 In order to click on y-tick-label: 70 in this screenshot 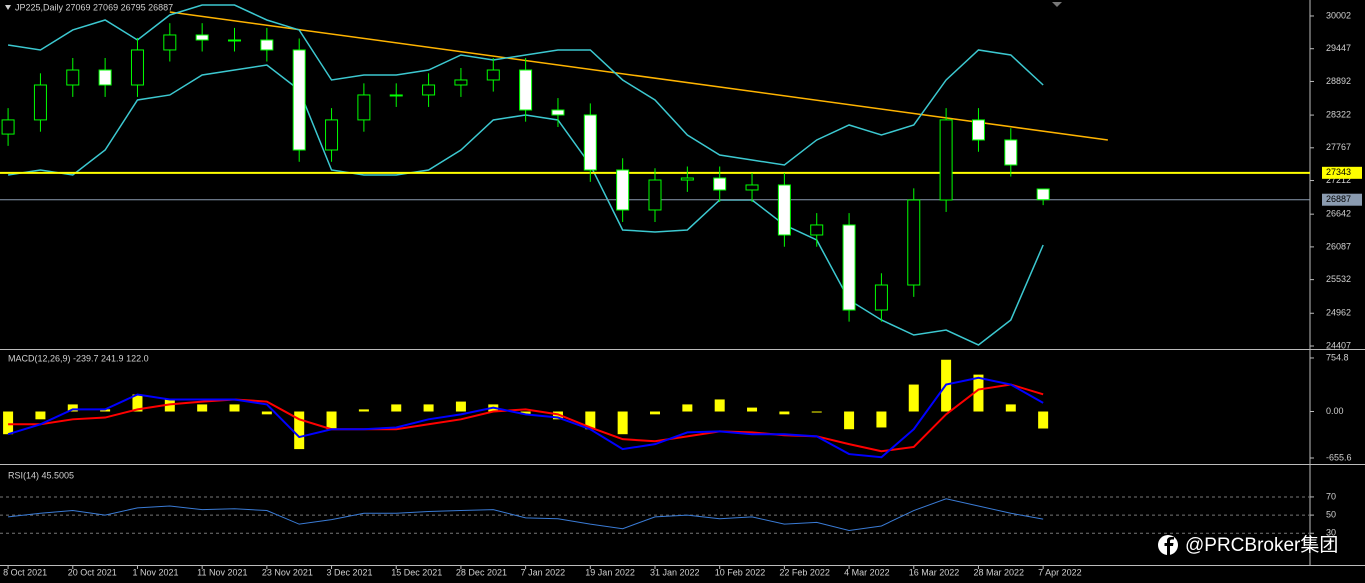, I will do `click(1331, 496)`.